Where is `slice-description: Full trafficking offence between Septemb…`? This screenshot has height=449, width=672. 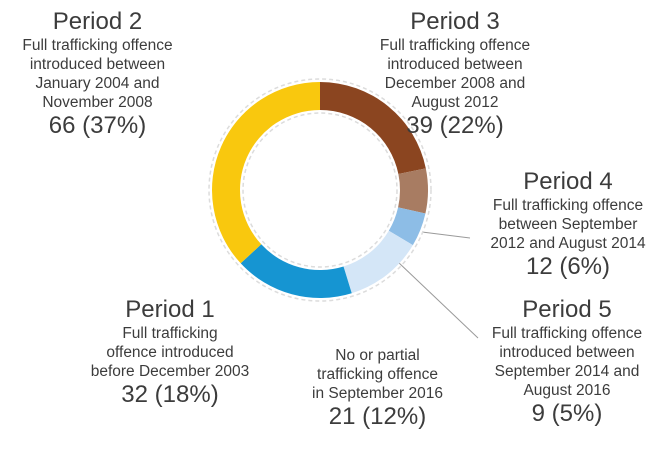 slice-description: Full trafficking offence between Septemb… is located at coordinates (568, 224).